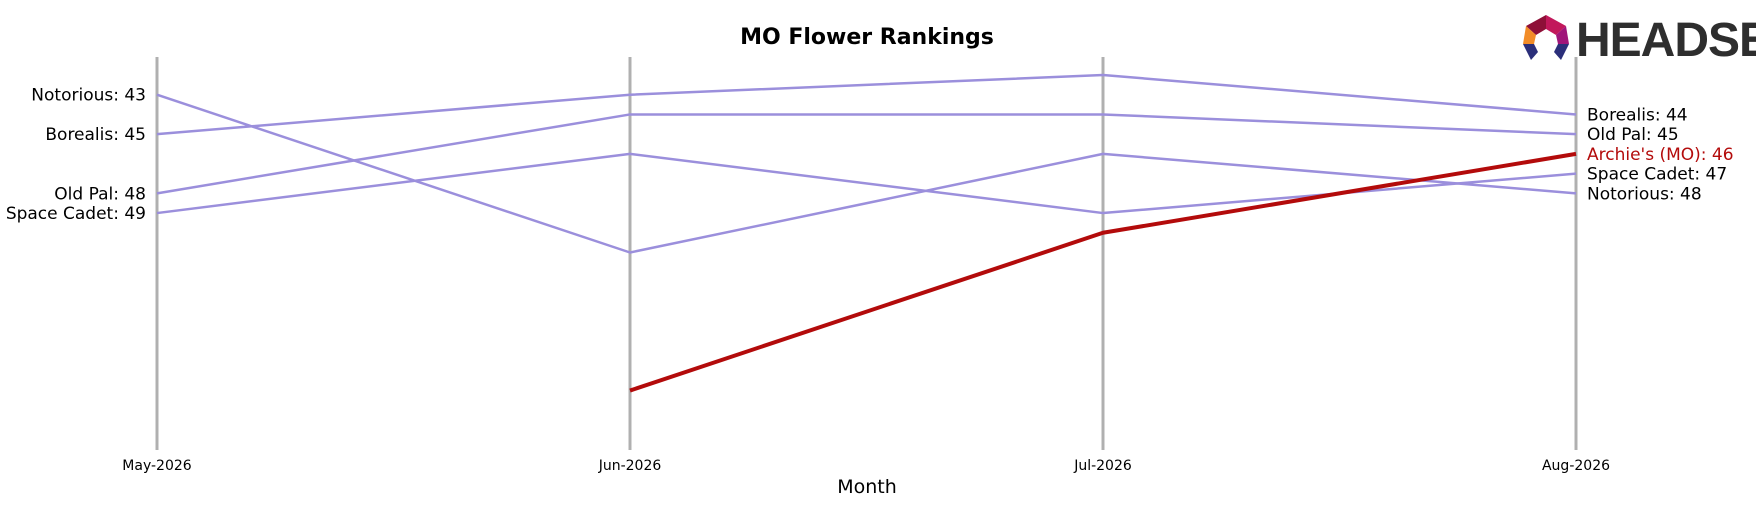 The image size is (1756, 506). I want to click on logo-text: HEADSET, so click(1666, 40).